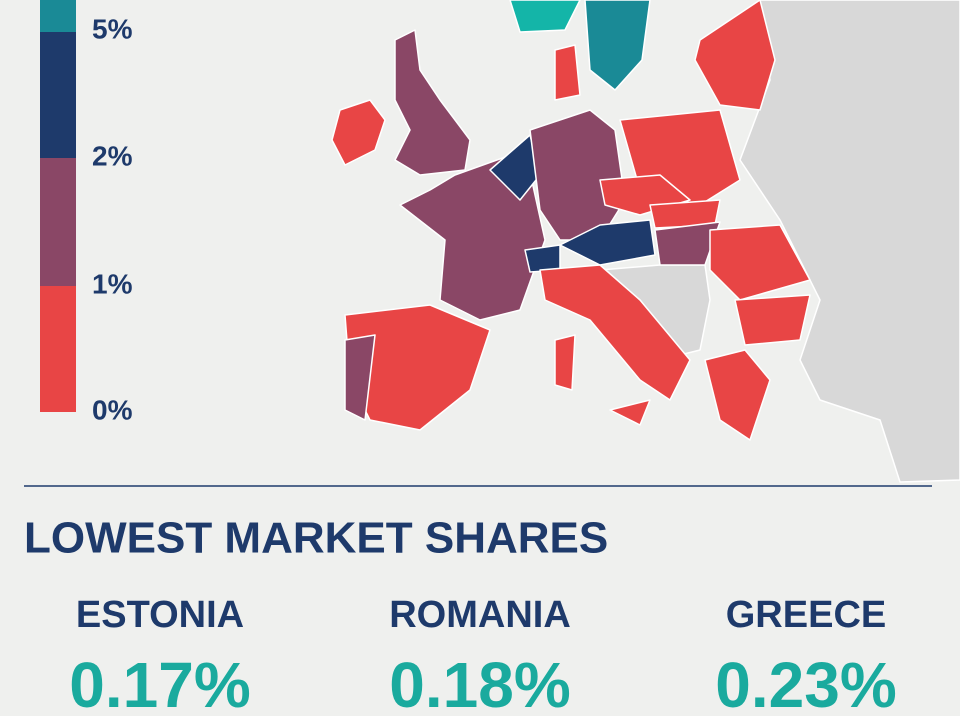 The image size is (960, 716). What do you see at coordinates (565, 362) in the screenshot?
I see `sardinia` at bounding box center [565, 362].